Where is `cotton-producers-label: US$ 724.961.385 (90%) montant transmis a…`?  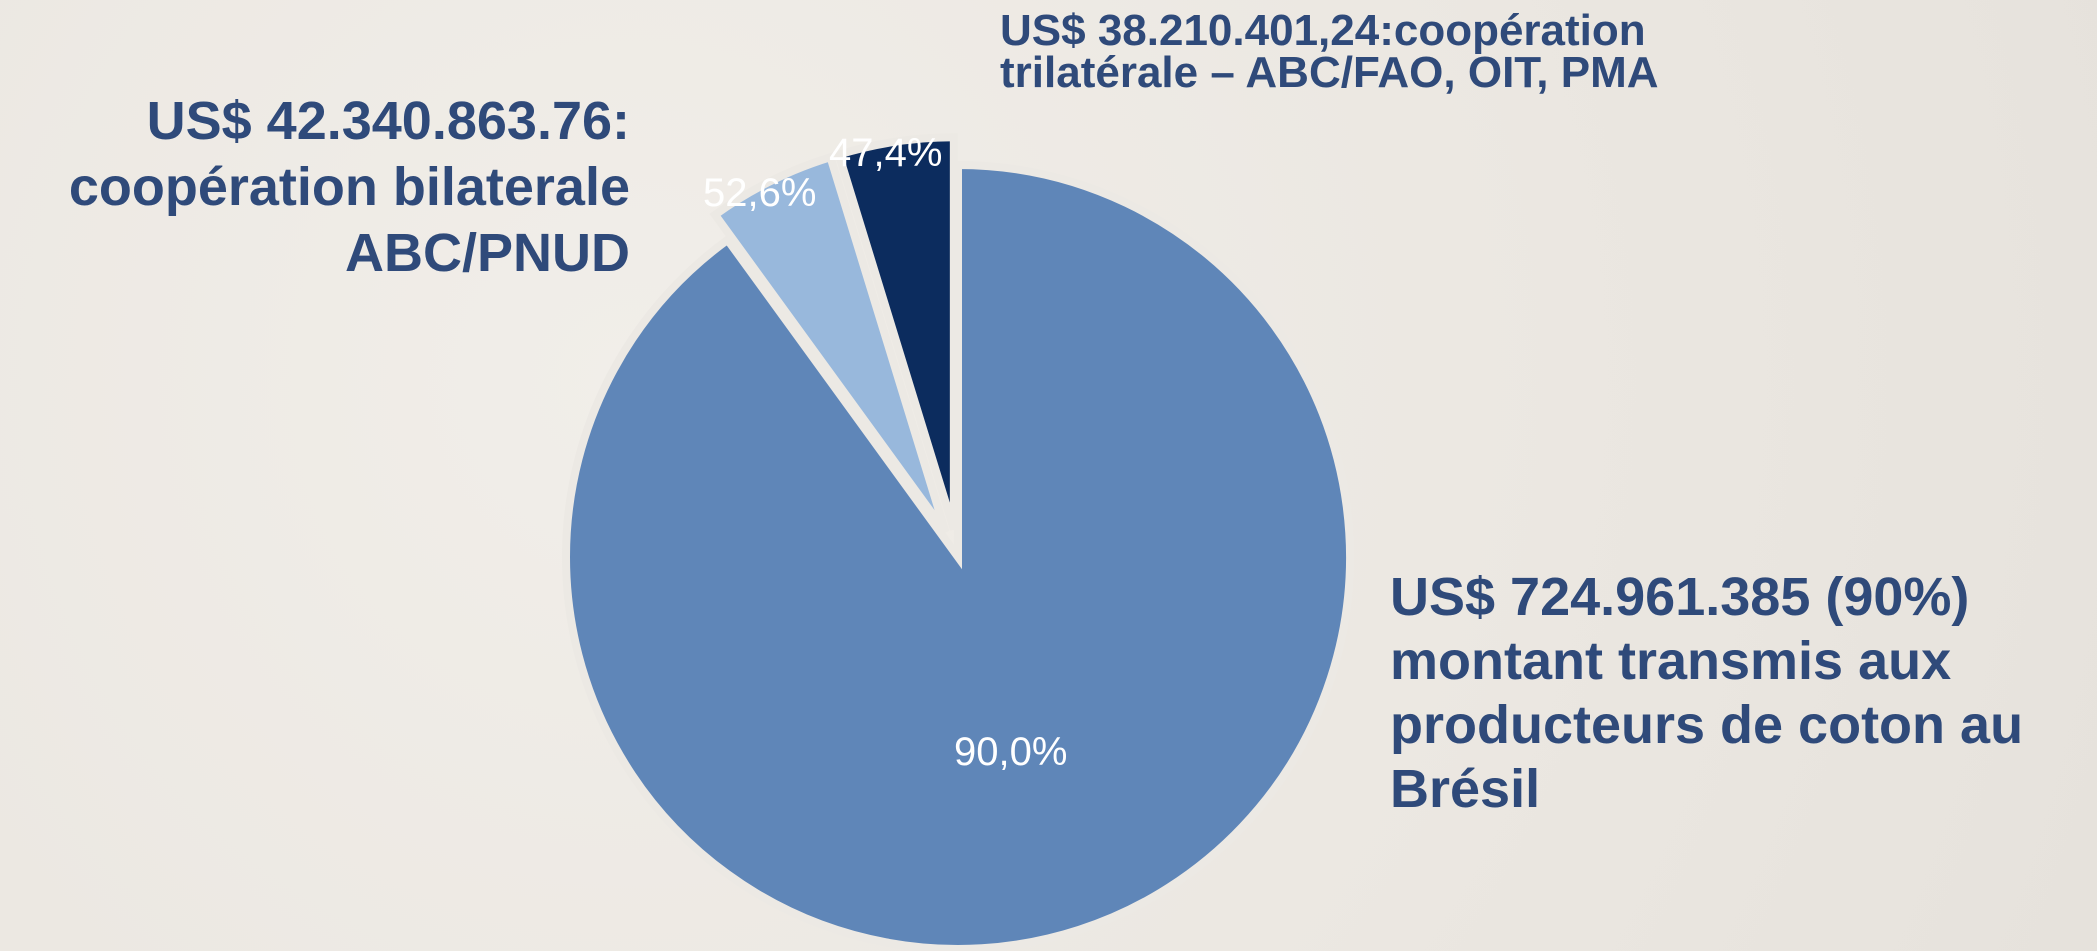
cotton-producers-label: US$ 724.961.385 (90%) montant transmis a… is located at coordinates (1740, 693).